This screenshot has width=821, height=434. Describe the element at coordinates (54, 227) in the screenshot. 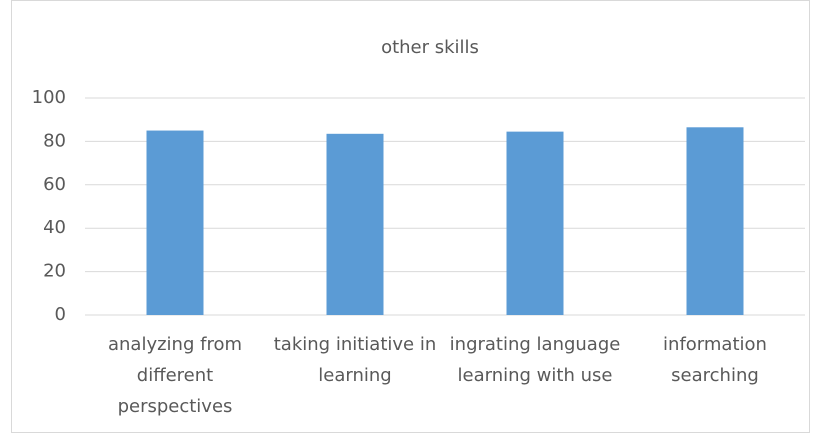

I see `y-tick-label: 40` at that location.